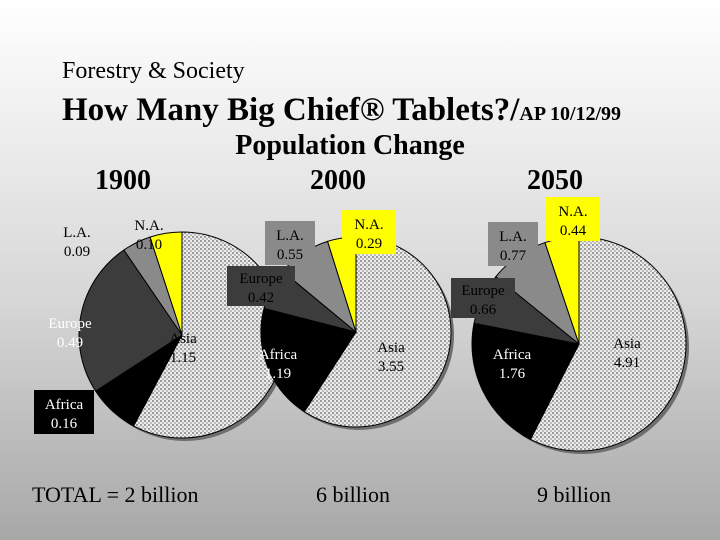  I want to click on slice-label-1900-africa: Africa 0.16, so click(64, 412).